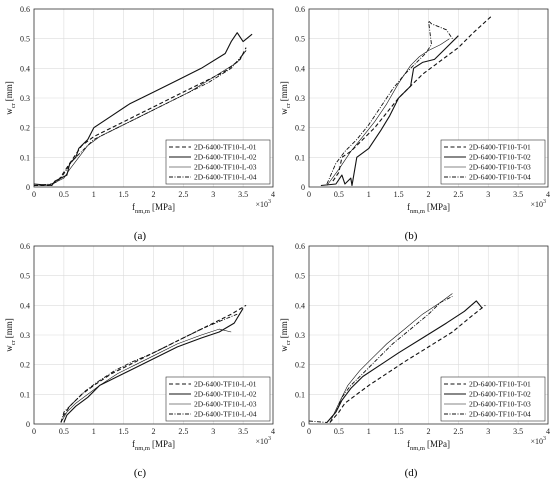 This screenshot has width=550, height=482. I want to click on legend-entry: 2D-6400-TF10-L-03, so click(225, 404).